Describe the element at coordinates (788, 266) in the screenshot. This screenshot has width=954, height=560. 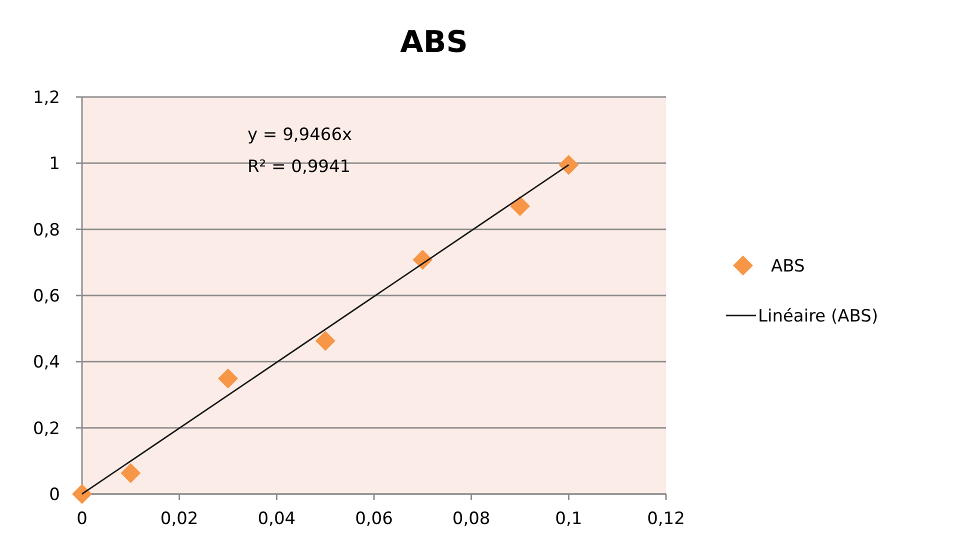
I see `legend-label: ABS` at that location.